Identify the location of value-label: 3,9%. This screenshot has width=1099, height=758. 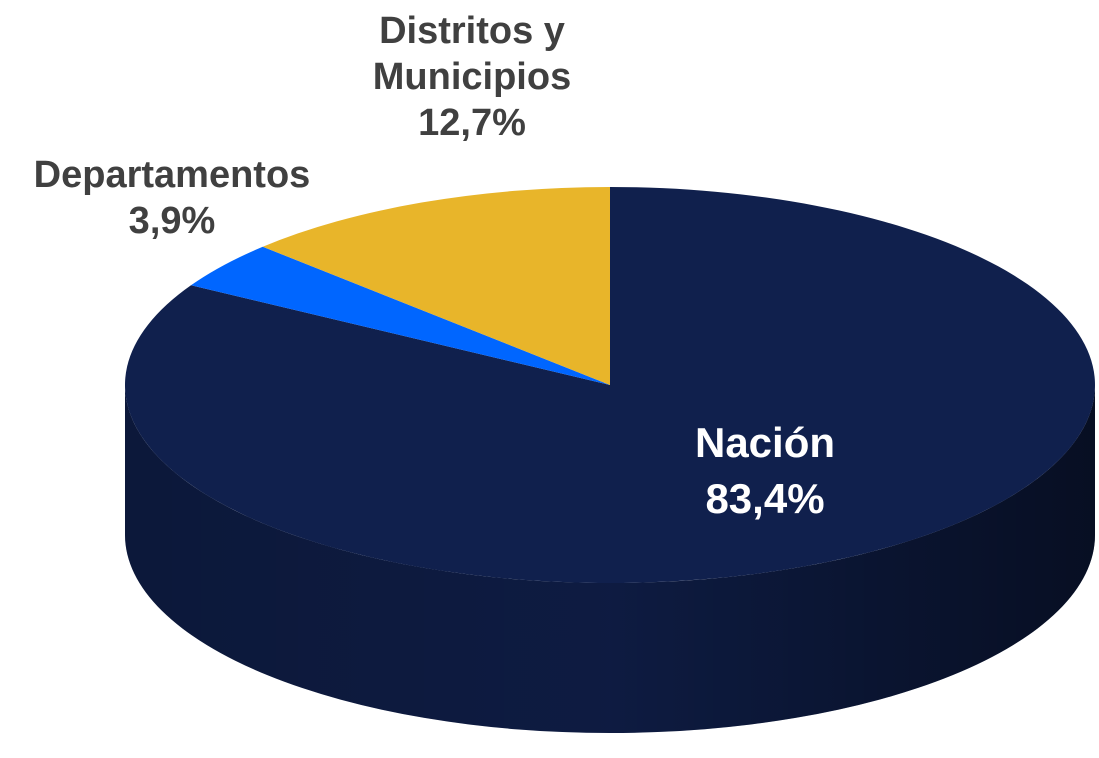
(172, 221).